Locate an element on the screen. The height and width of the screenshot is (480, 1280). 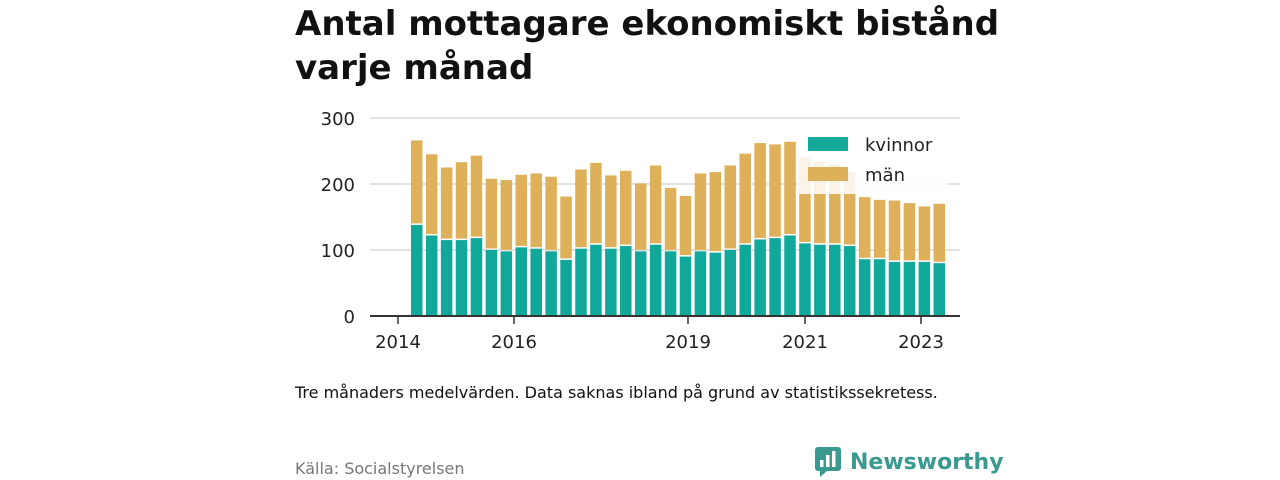
newsworthy-logo-icon is located at coordinates (828, 462).